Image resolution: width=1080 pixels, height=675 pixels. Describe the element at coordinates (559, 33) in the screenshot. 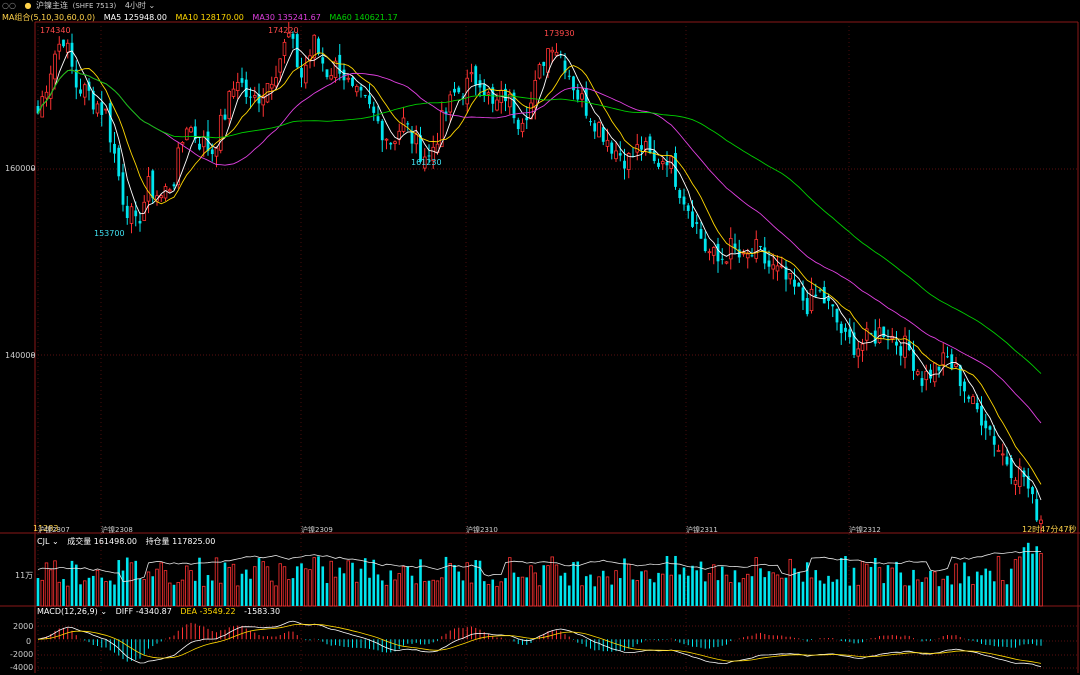

I see `high-label-3: 173930` at that location.